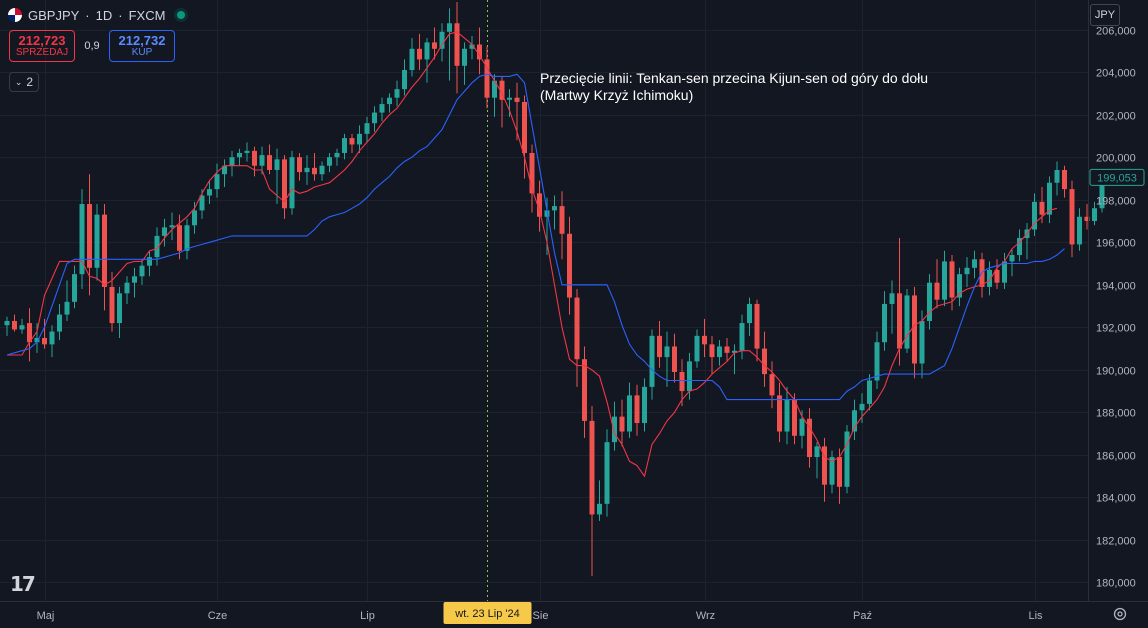 This screenshot has height=628, width=1148. What do you see at coordinates (1116, 584) in the screenshot?
I see `y-tick-label: 180,000` at bounding box center [1116, 584].